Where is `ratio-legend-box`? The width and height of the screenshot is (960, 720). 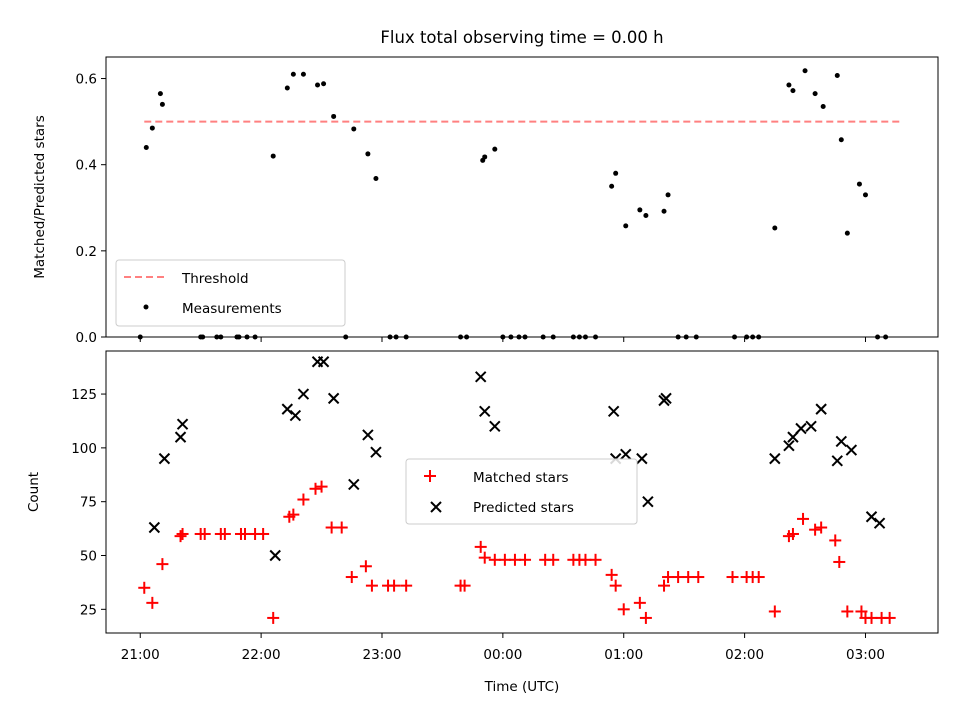 ratio-legend-box is located at coordinates (230, 293).